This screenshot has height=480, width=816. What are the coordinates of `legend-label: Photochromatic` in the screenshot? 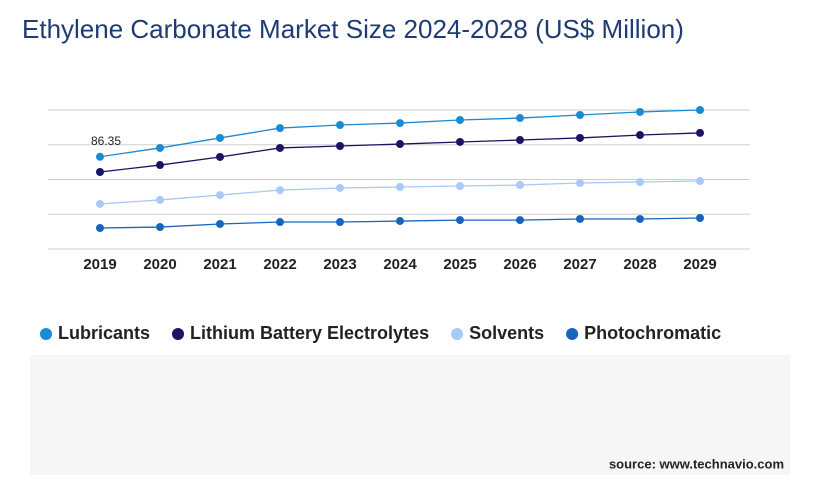 It's located at (652, 333).